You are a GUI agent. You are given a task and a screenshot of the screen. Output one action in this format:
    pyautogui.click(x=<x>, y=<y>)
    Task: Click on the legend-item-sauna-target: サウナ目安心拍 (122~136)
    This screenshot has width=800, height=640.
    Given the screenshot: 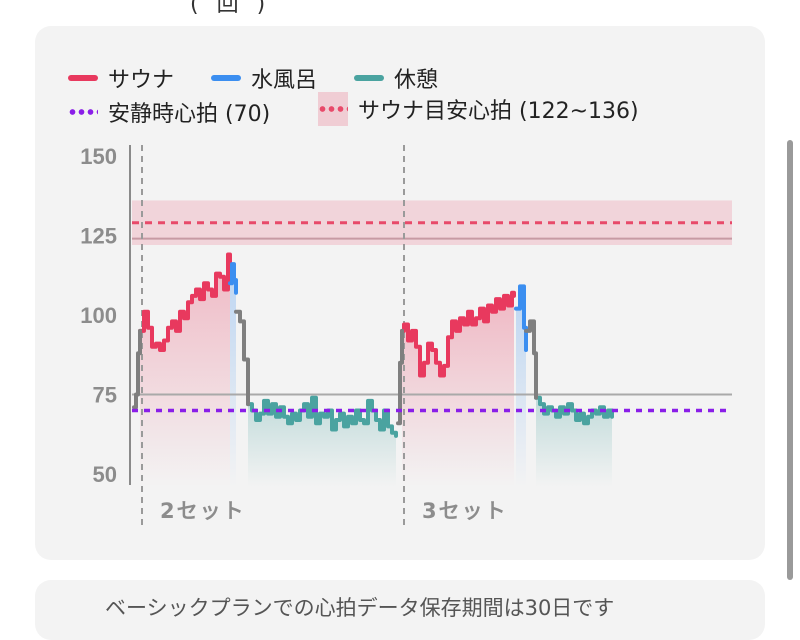 What is the action you would take?
    pyautogui.click(x=478, y=109)
    